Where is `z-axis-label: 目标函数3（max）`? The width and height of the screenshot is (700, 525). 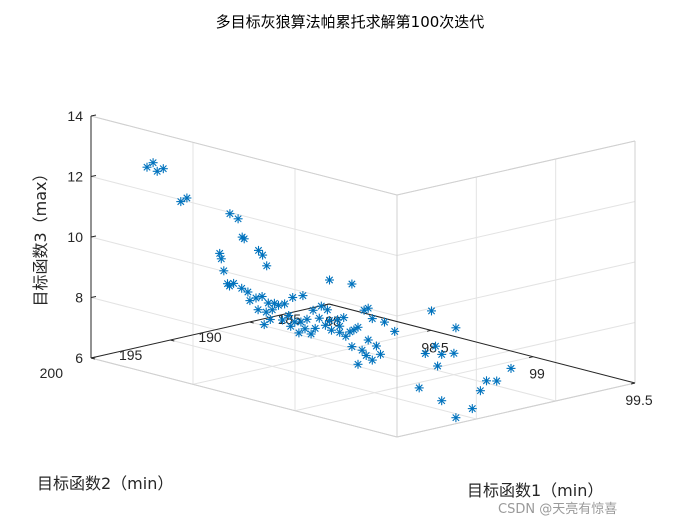 z-axis-label: 目标函数3（max） is located at coordinates (40, 235).